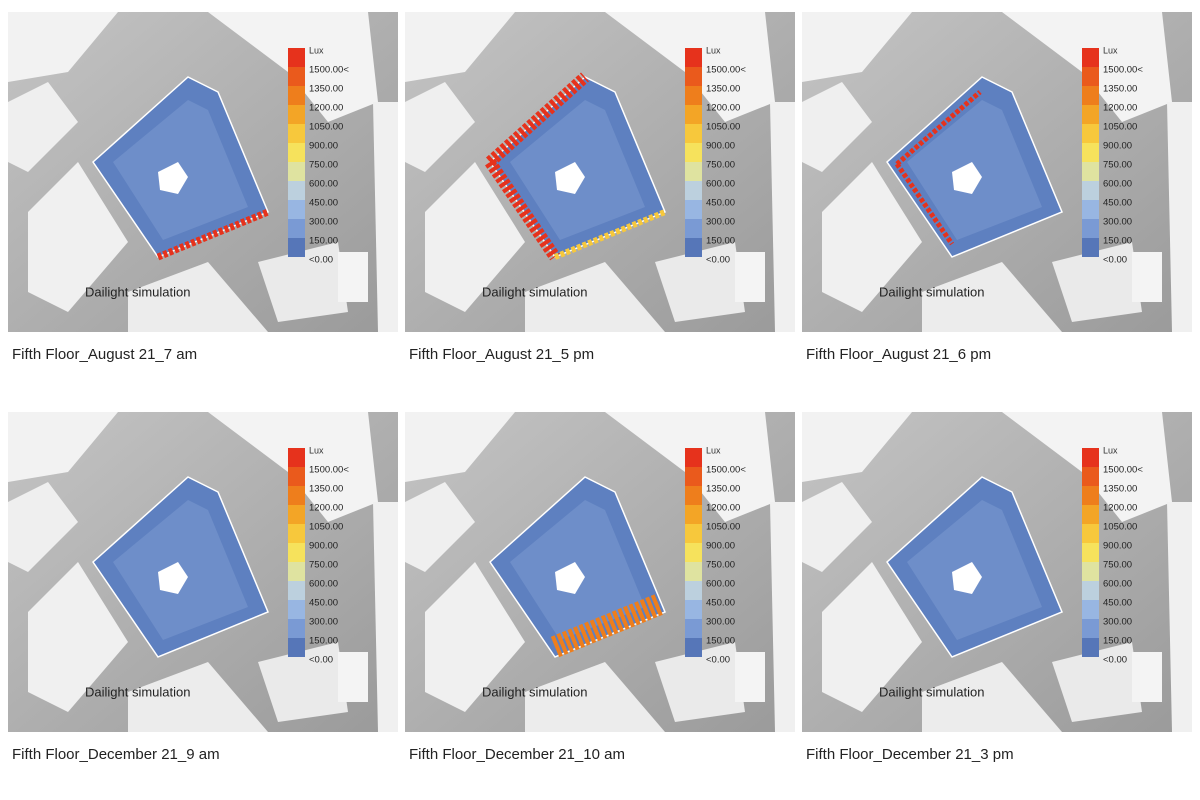 The height and width of the screenshot is (800, 1200). Describe the element at coordinates (1117, 203) in the screenshot. I see `legend-label: 450.00` at that location.